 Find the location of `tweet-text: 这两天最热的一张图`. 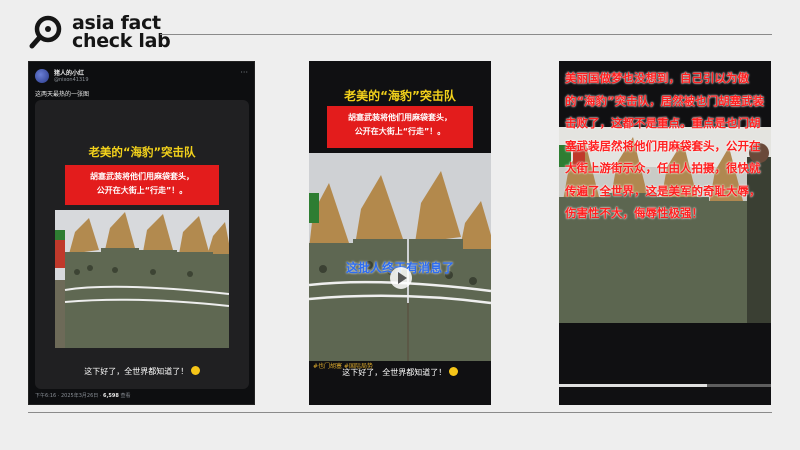

tweet-text: 这两天最热的一张图 is located at coordinates (62, 94).